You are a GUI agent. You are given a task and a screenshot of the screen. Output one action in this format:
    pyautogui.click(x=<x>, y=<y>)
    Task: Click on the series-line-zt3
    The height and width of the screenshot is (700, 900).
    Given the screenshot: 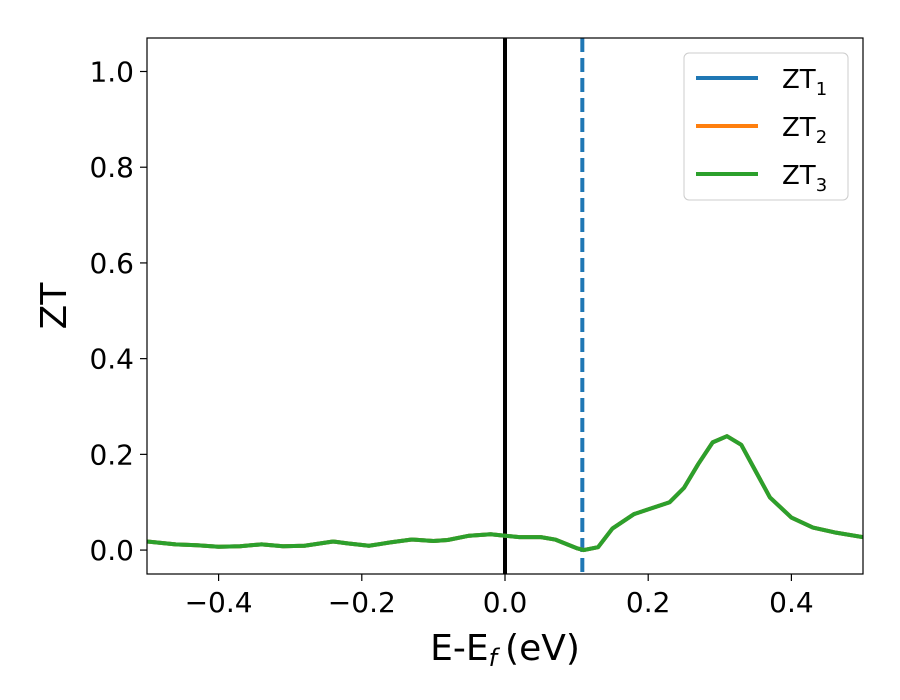 What is the action you would take?
    pyautogui.click(x=505, y=493)
    